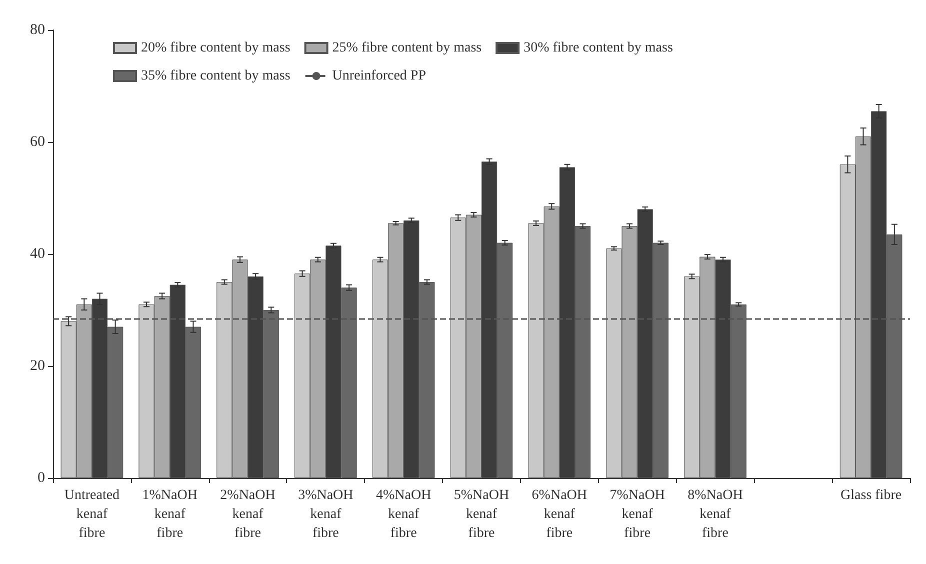  What do you see at coordinates (248, 514) in the screenshot?
I see `x-tick-label: 2%NaOH kenaf fibre` at bounding box center [248, 514].